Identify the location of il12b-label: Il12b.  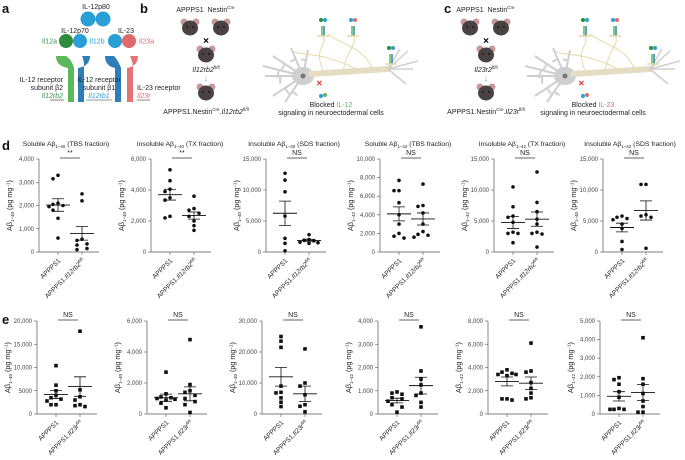
(96, 42).